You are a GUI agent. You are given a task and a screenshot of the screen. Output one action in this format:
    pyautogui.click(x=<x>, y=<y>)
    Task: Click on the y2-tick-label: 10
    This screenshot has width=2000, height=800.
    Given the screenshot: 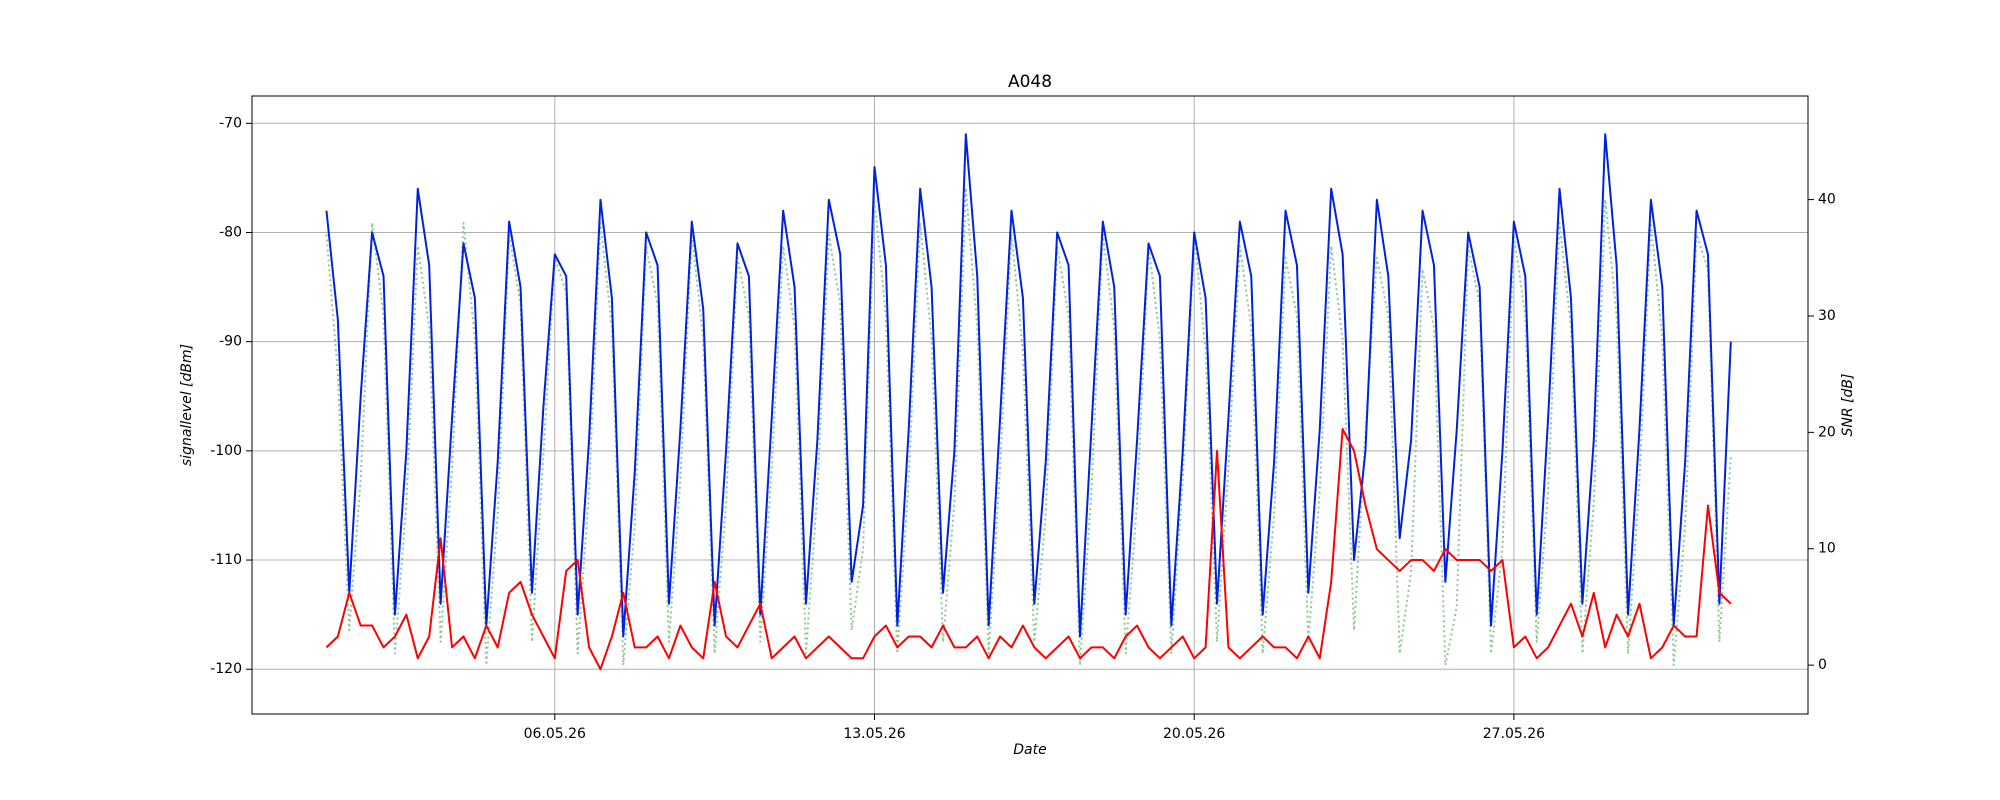 What is the action you would take?
    pyautogui.click(x=1827, y=549)
    